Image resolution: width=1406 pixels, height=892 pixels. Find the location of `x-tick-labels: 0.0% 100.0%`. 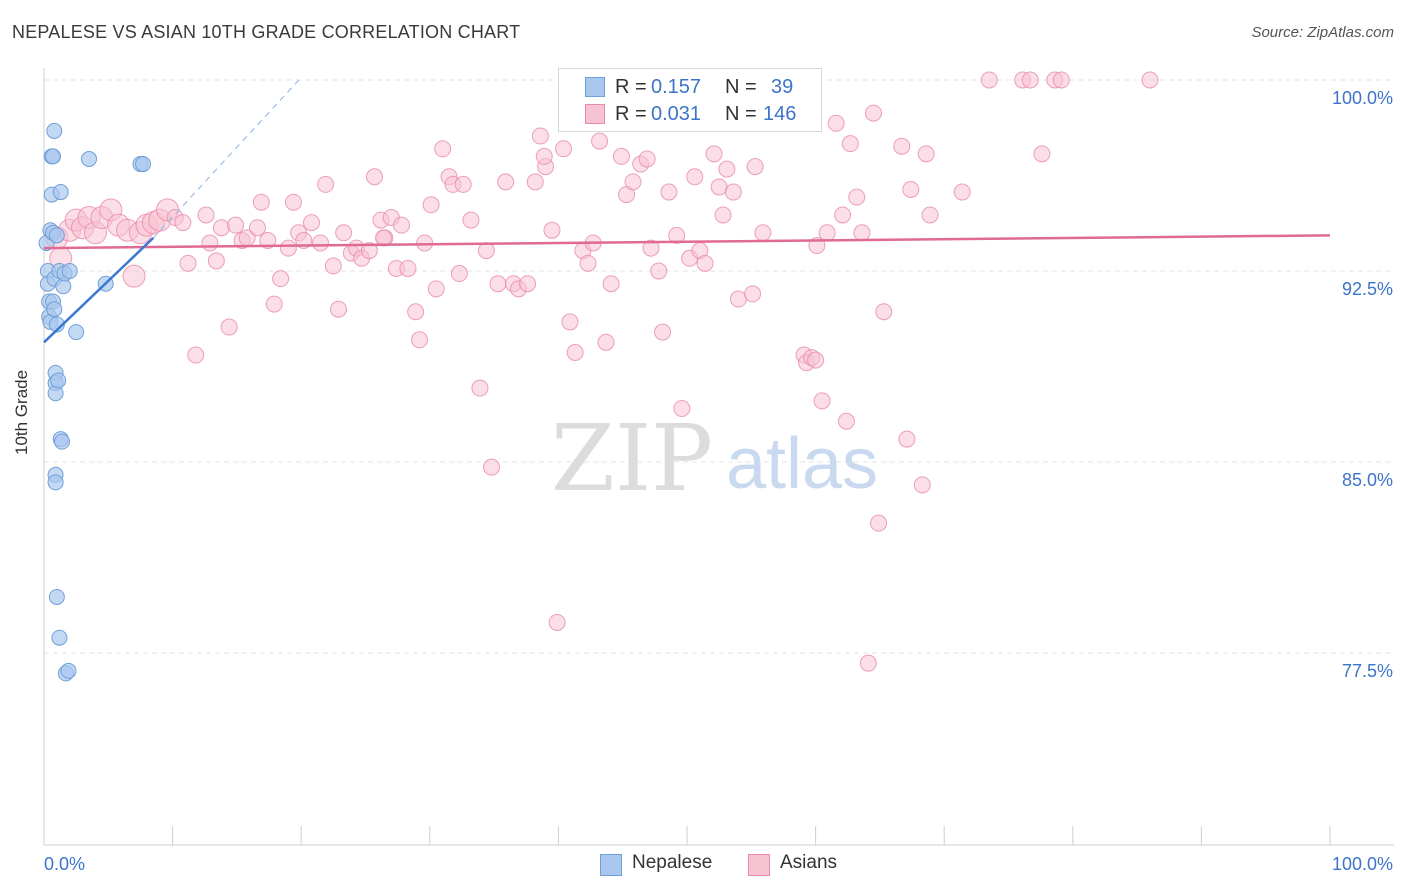

x-tick-labels: 0.0% 100.0% is located at coordinates (718, 864).